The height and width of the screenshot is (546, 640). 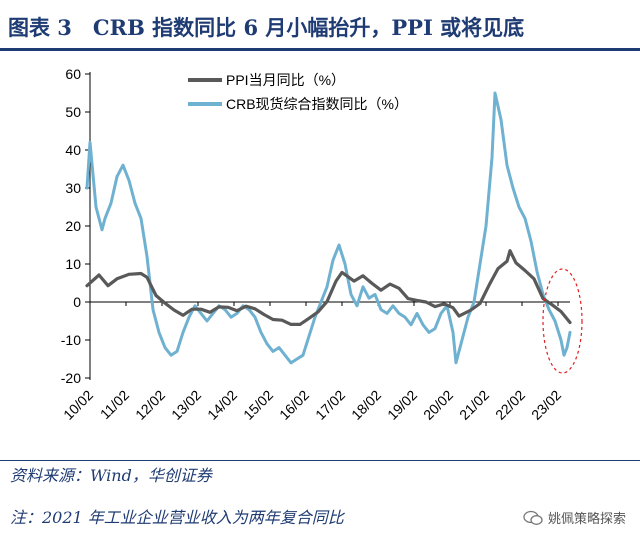 I want to click on footnote: 注：2021 年工业企业营业收入为两年复合同比, so click(x=177, y=517).